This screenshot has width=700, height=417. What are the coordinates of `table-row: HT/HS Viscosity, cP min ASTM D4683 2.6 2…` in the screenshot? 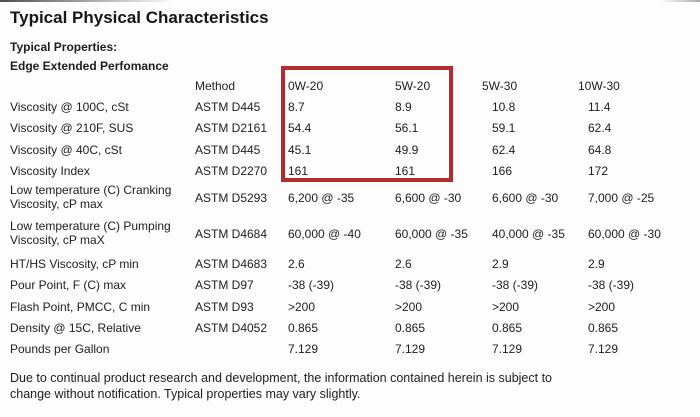 It's located at (351, 264).